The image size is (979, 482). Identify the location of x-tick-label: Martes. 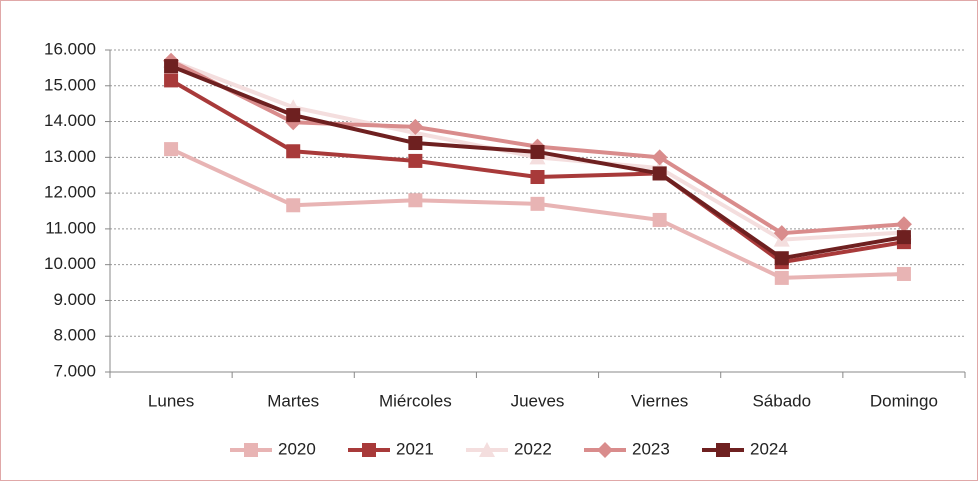
(293, 400).